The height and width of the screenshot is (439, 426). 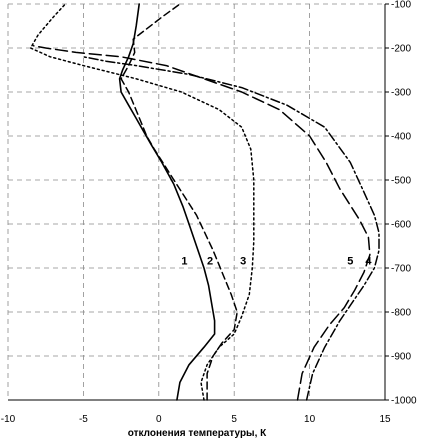 What do you see at coordinates (243, 261) in the screenshot?
I see `curve-label-3: 3` at bounding box center [243, 261].